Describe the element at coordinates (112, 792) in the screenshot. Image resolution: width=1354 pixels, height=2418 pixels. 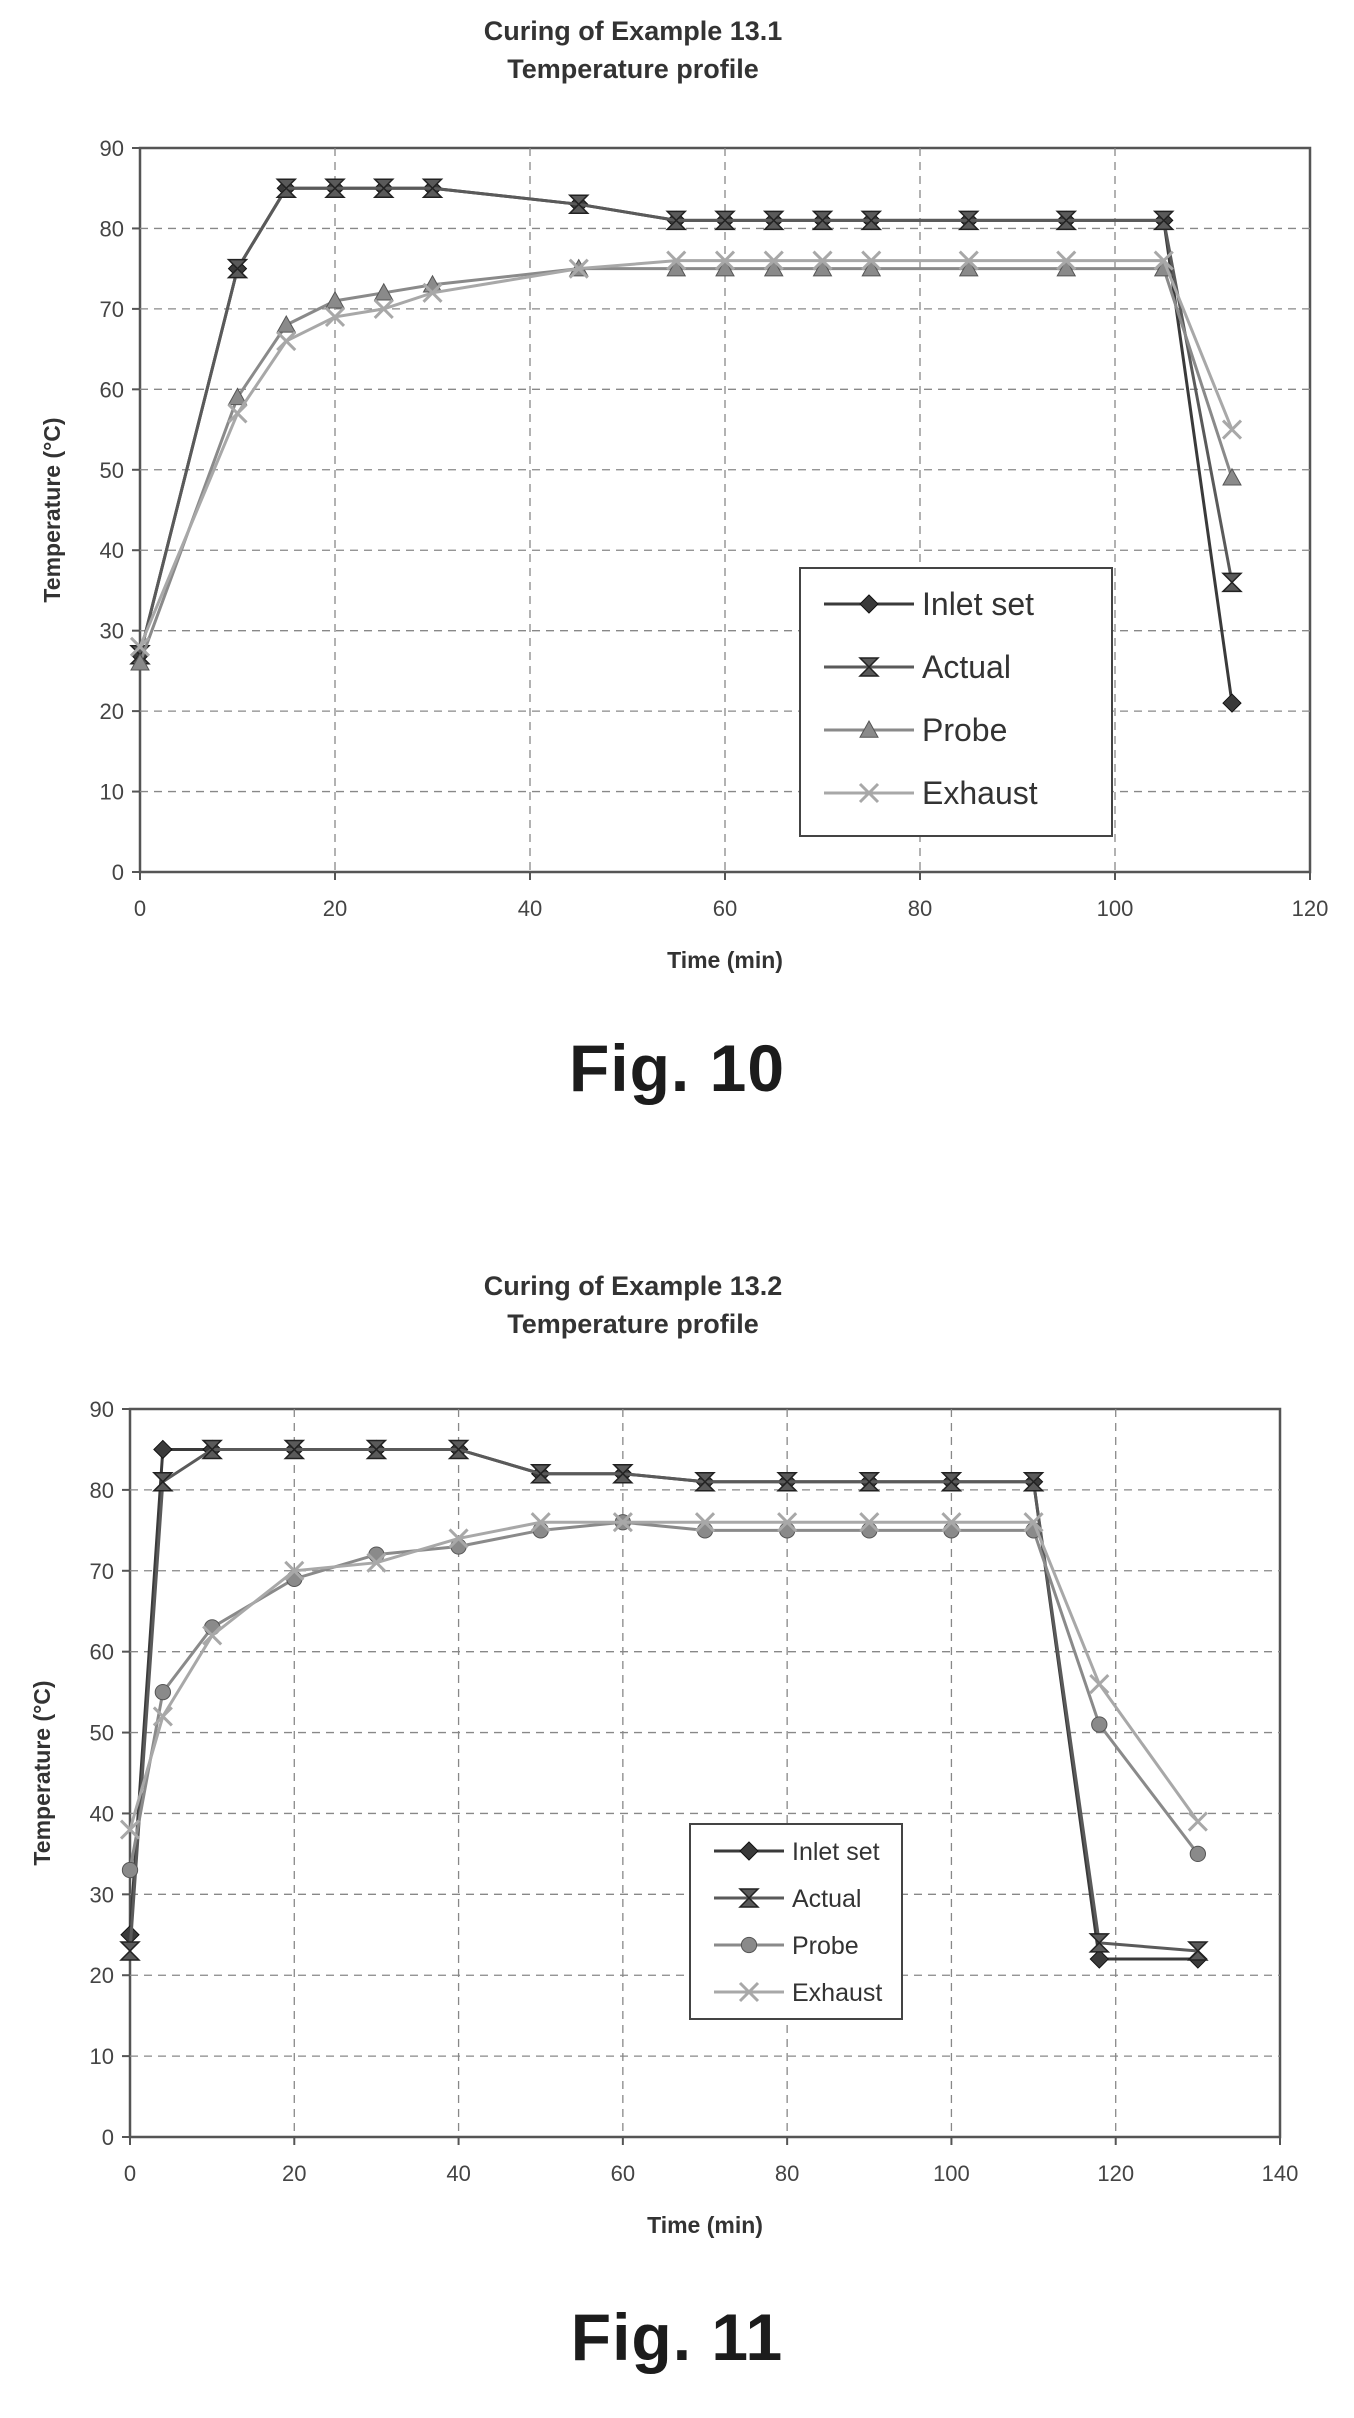
I see `y-tick-label: 10` at that location.